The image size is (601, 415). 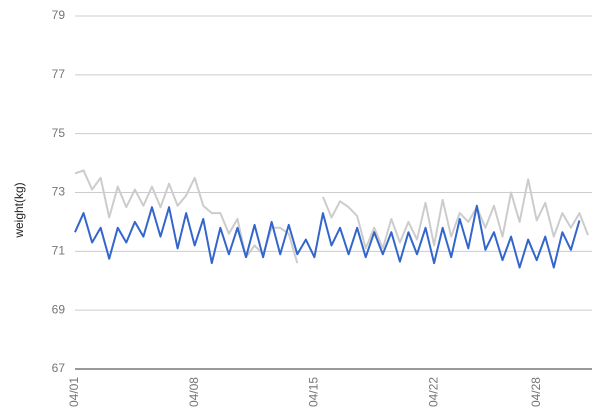 What do you see at coordinates (314, 392) in the screenshot?
I see `x-tick-label: 04/15` at bounding box center [314, 392].